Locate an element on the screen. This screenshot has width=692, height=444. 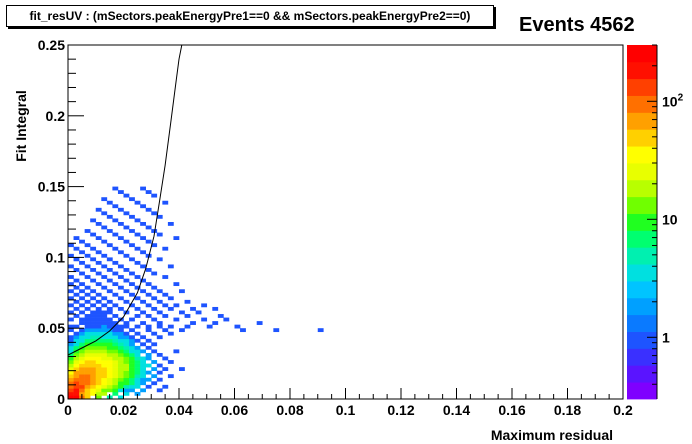
palette-tick-label: 1 is located at coordinates (666, 337).